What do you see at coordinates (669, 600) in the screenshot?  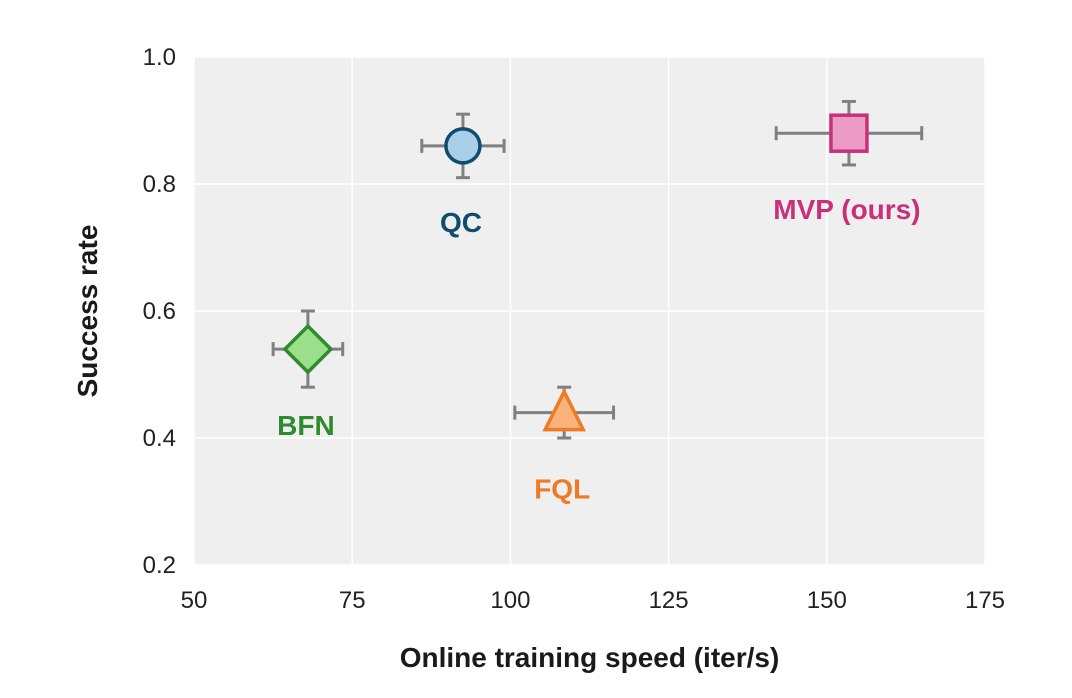 I see `x-tick-label: 125` at bounding box center [669, 600].